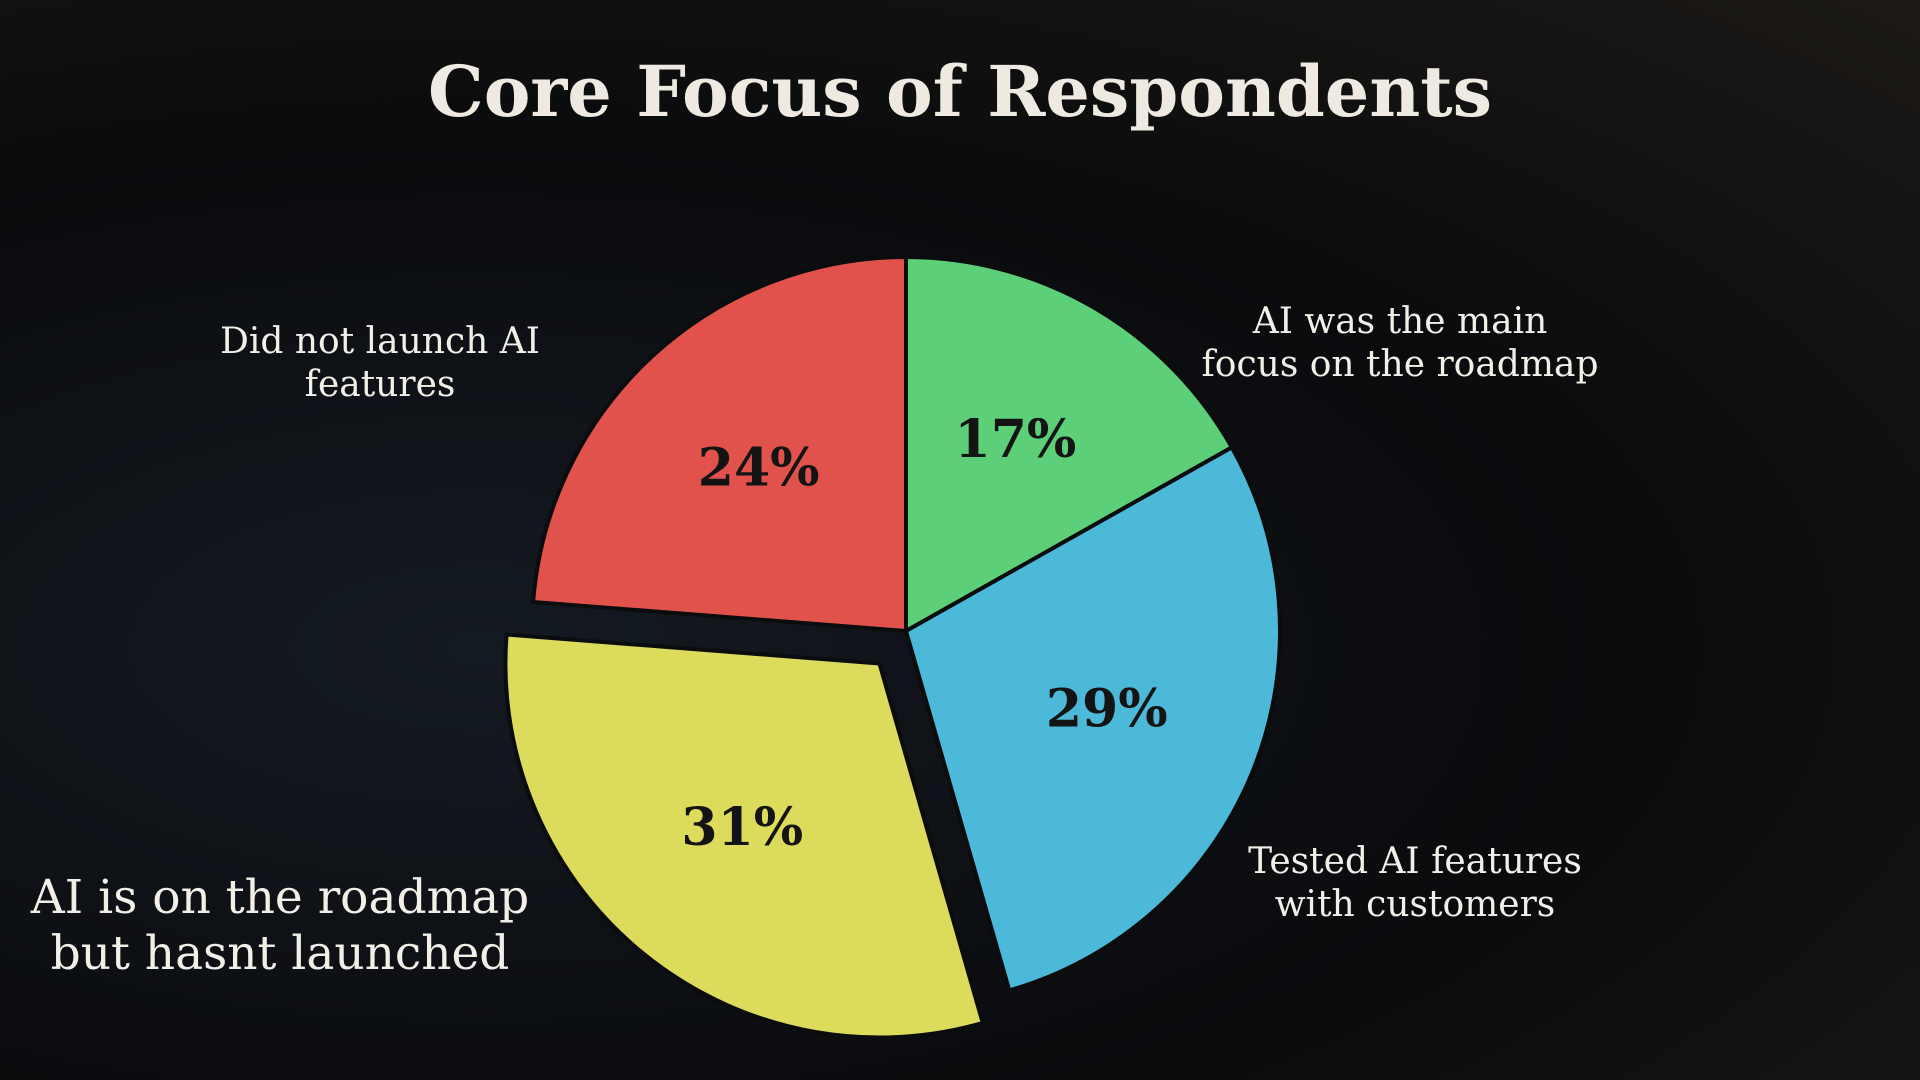 The height and width of the screenshot is (1080, 1920). What do you see at coordinates (1016, 439) in the screenshot?
I see `value-label: 17%` at bounding box center [1016, 439].